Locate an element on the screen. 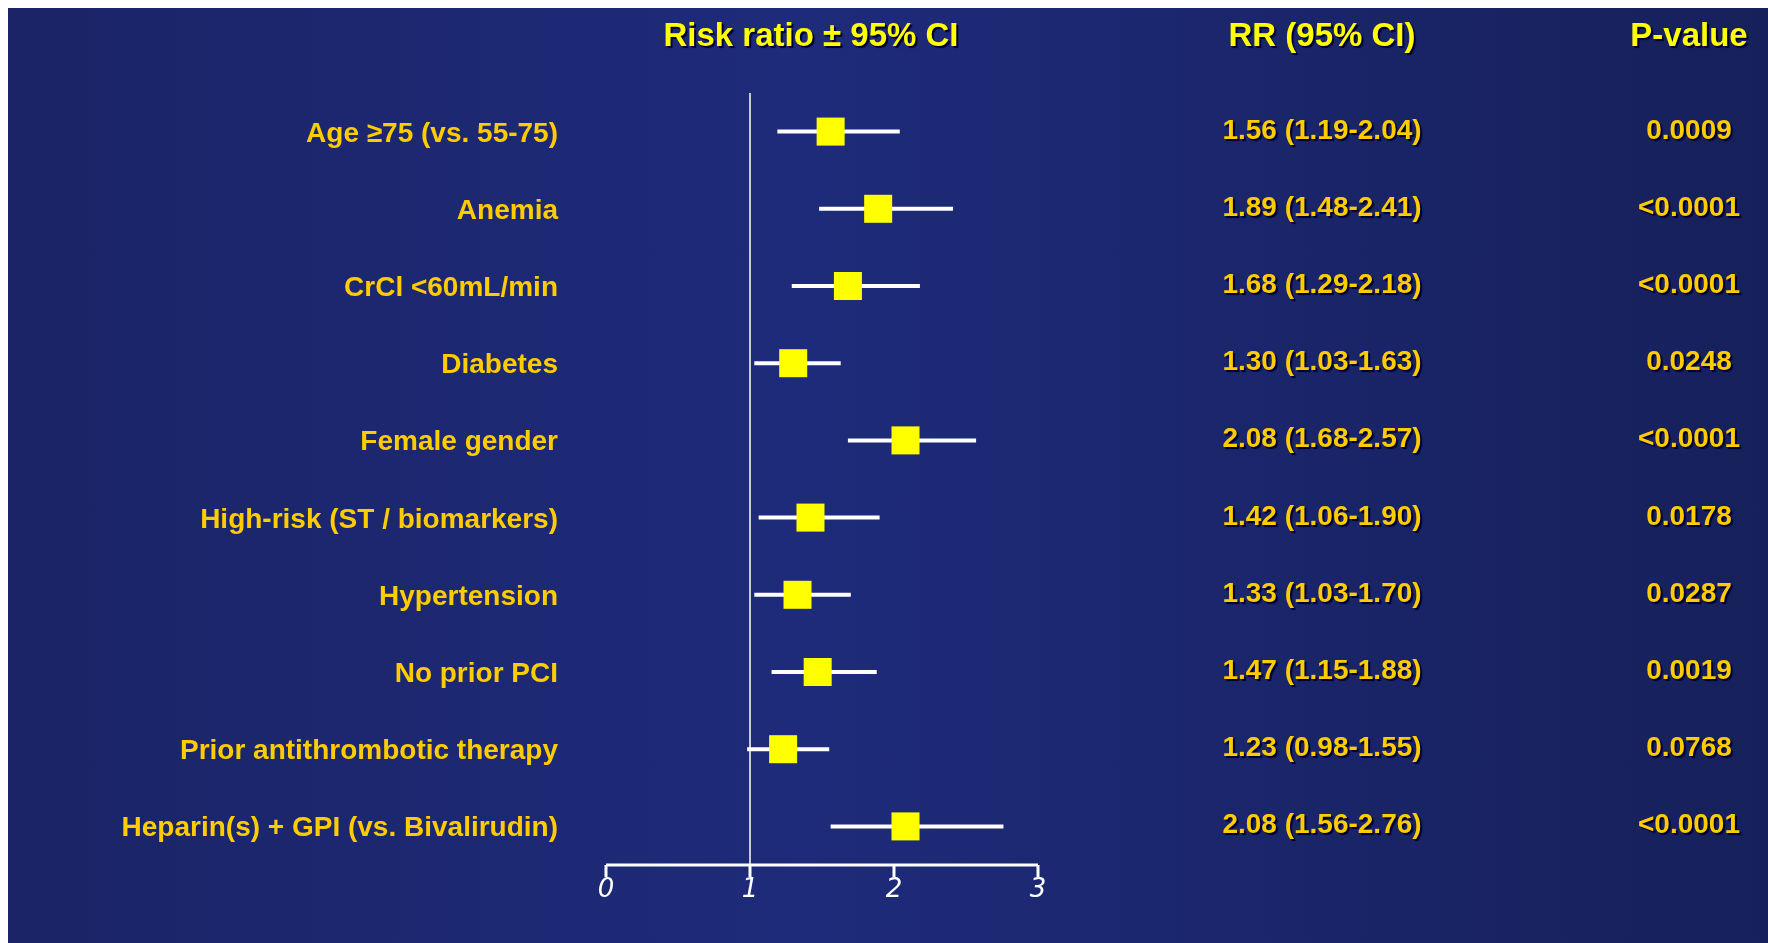  data-label: 1.47 (1.15-1.88) is located at coordinates (1322, 670).